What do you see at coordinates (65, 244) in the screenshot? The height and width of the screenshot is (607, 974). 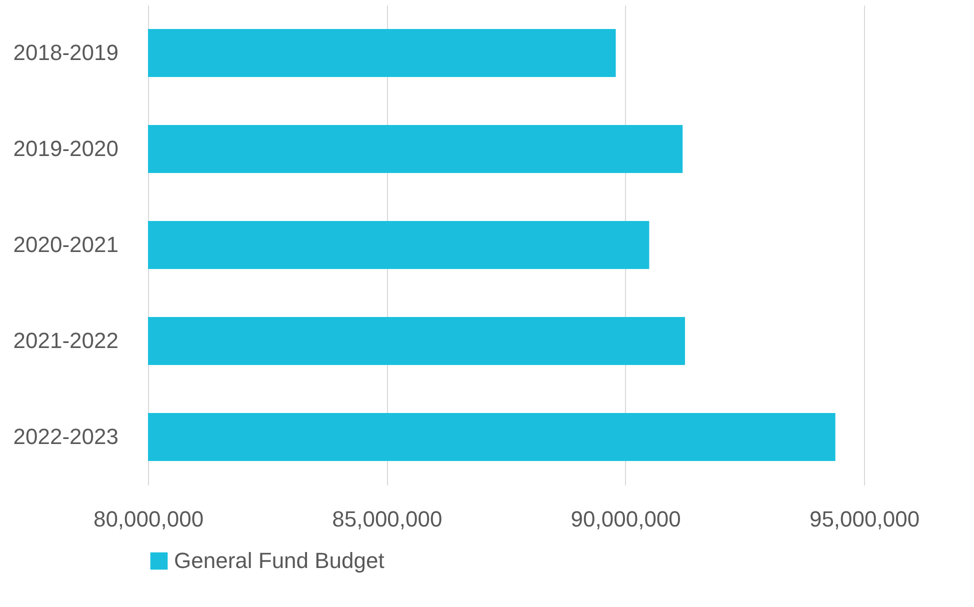 I see `y-tick-label: 2020-2021` at bounding box center [65, 244].